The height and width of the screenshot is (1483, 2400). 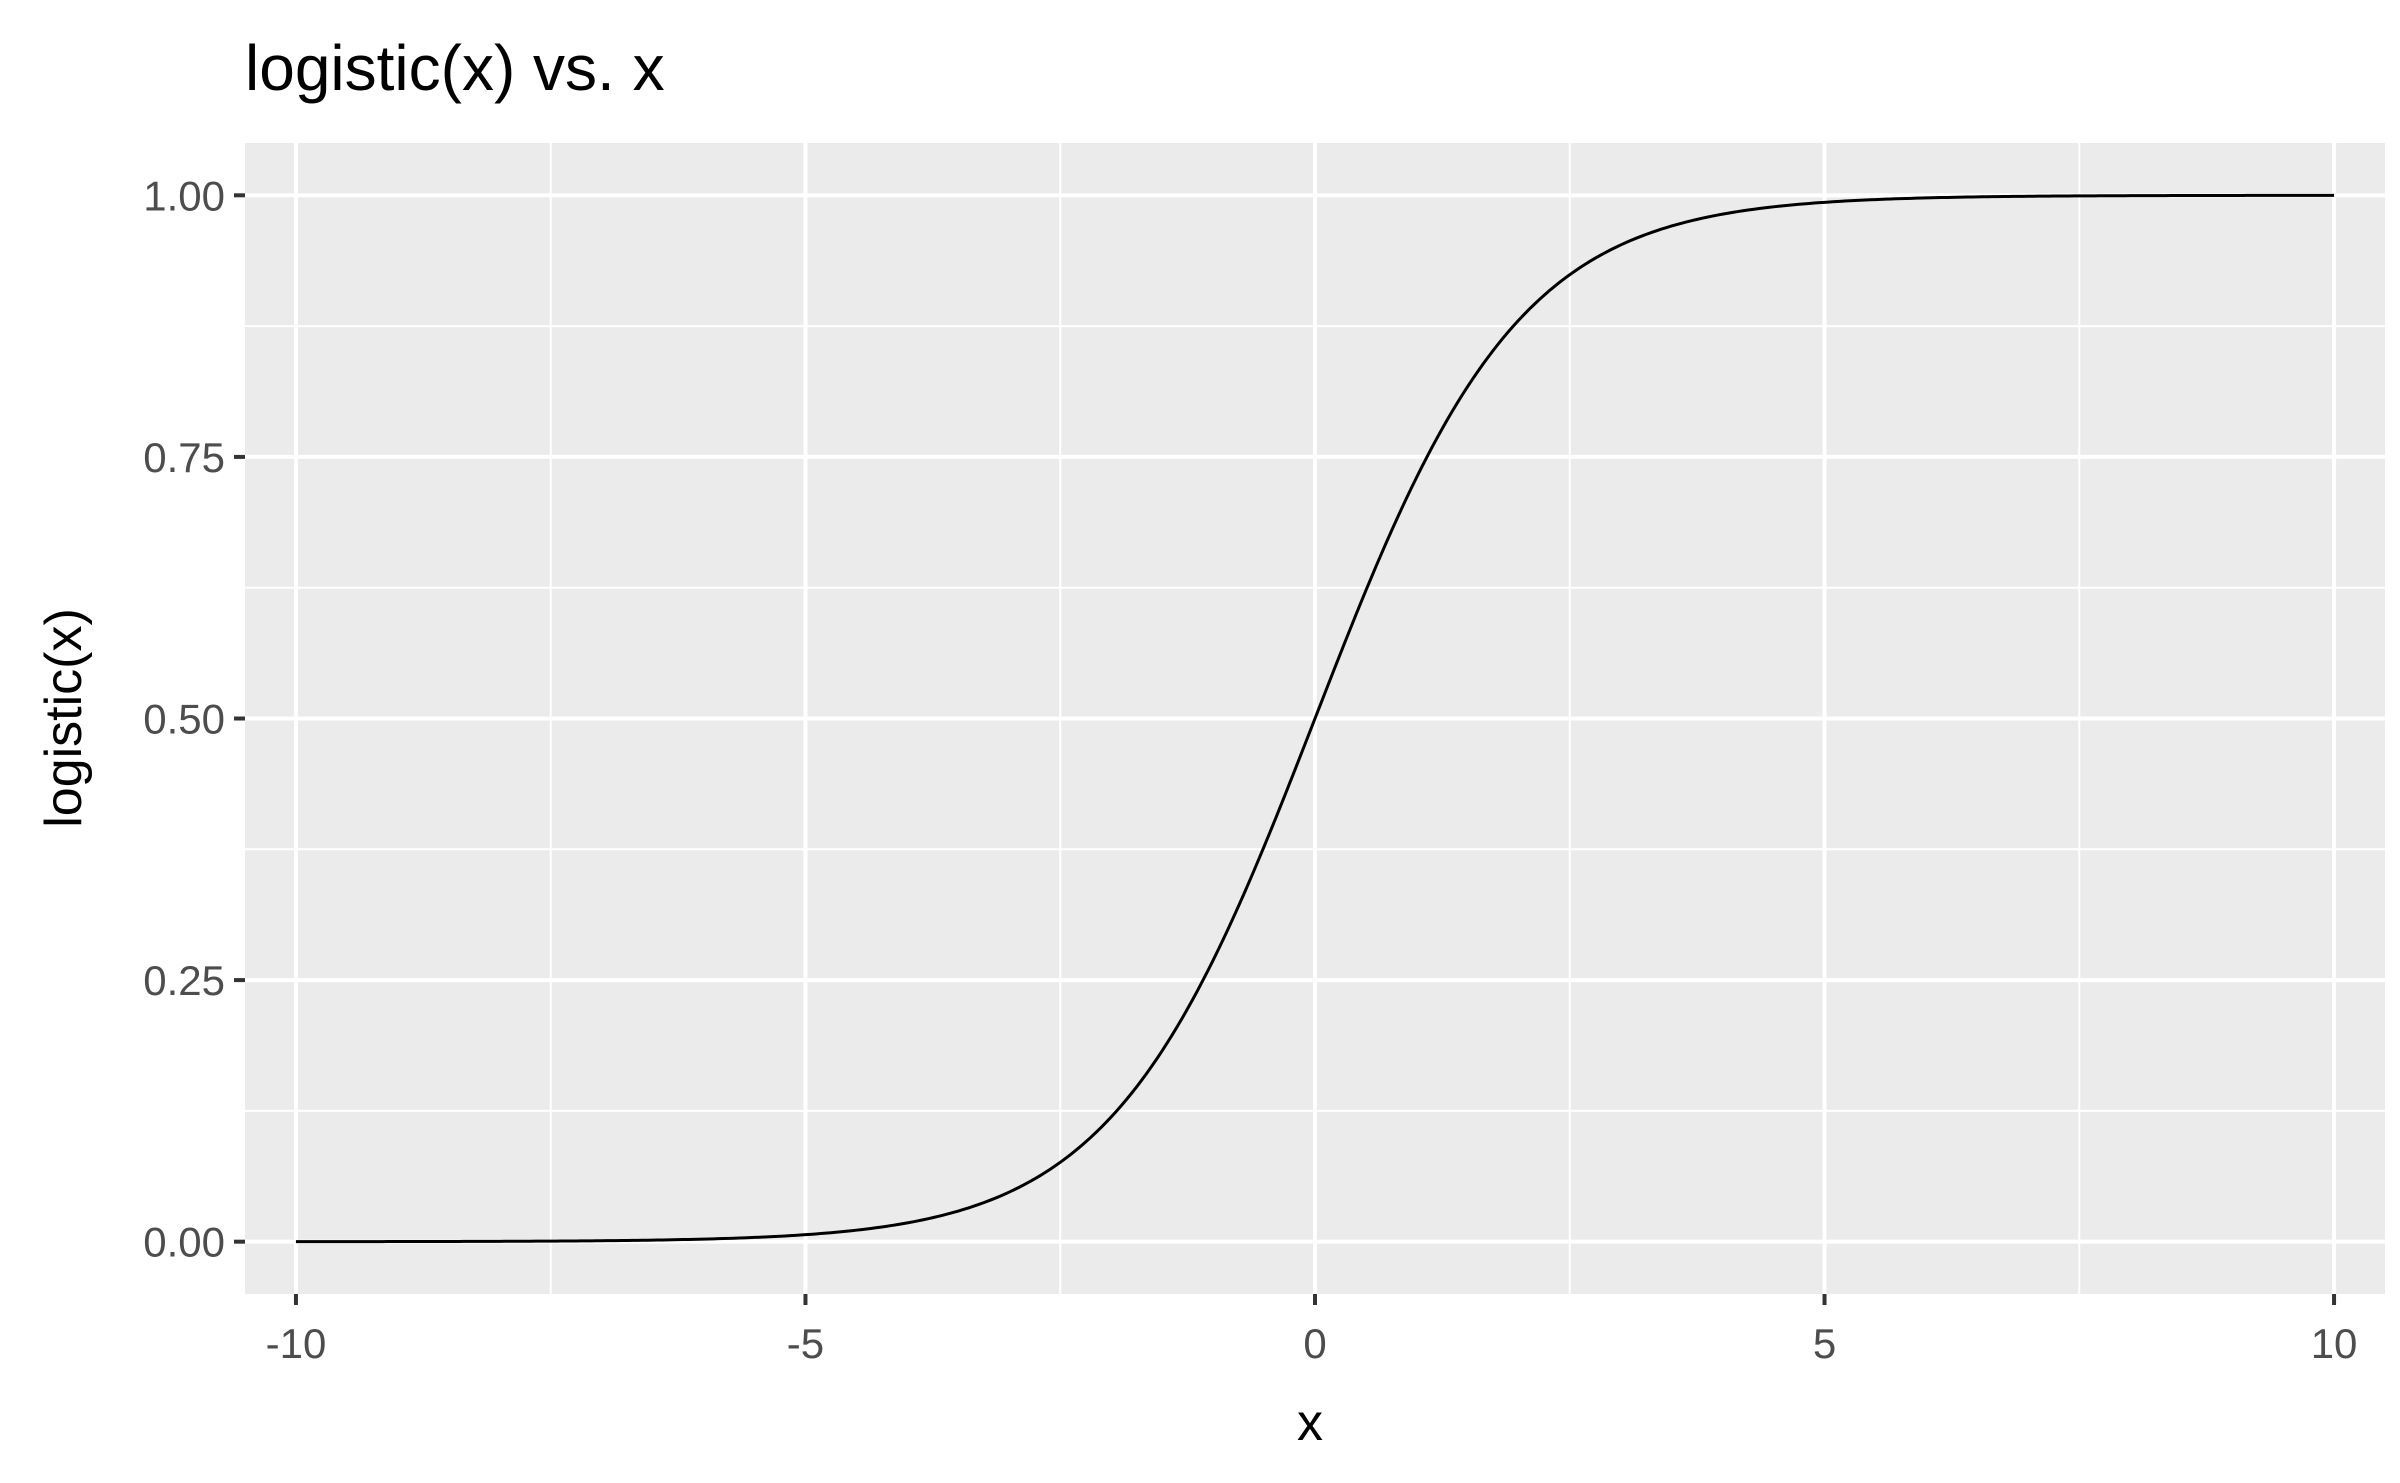 I want to click on y-tick-label: 0.50, so click(x=184, y=719).